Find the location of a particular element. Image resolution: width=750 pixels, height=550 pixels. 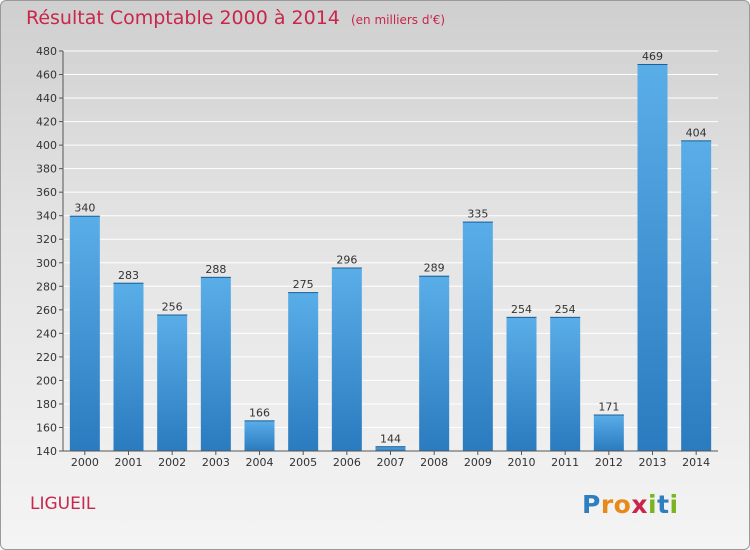

logo-letter: r is located at coordinates (607, 504).